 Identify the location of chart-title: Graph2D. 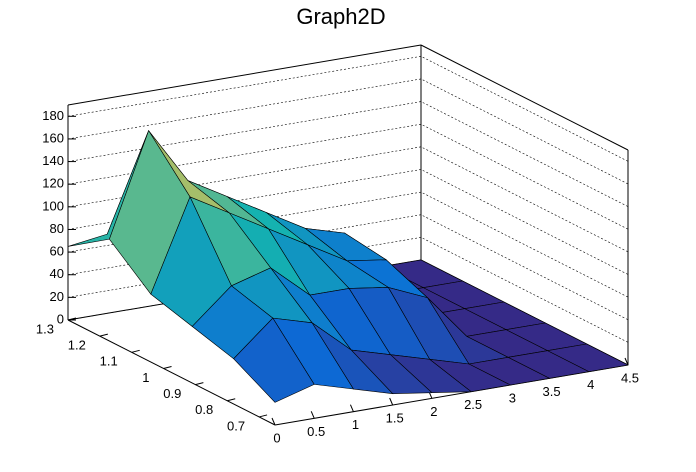
(340, 16).